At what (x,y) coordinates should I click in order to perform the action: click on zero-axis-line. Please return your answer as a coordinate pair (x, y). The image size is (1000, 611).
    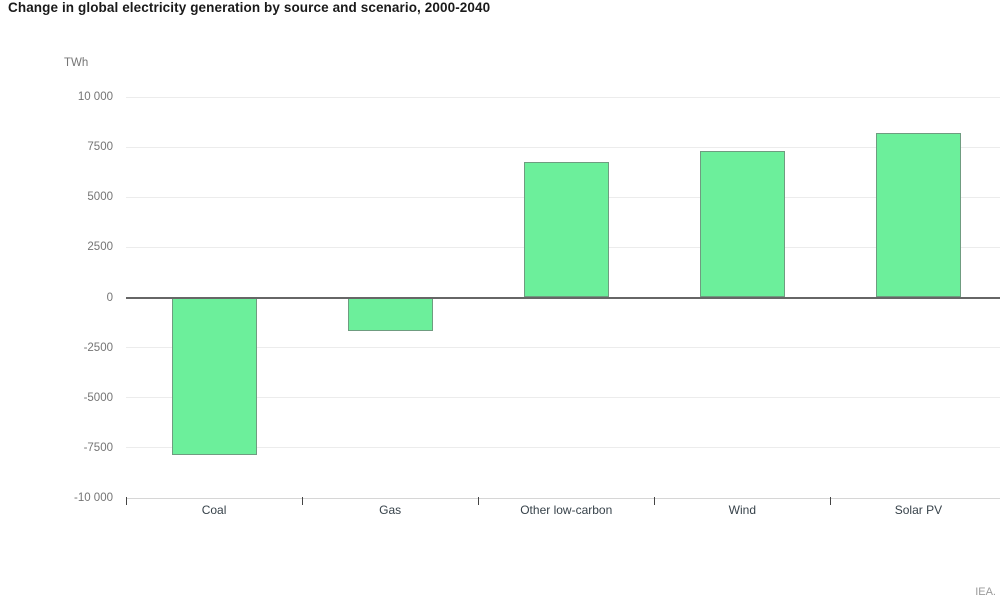
    Looking at the image, I should click on (563, 297).